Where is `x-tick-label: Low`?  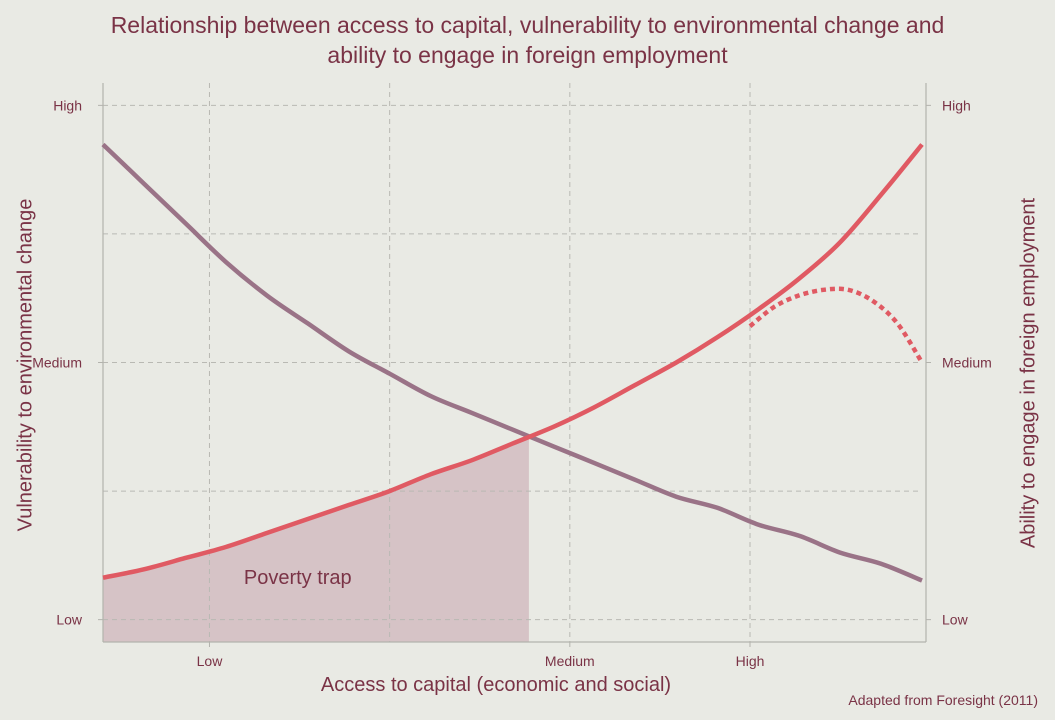 x-tick-label: Low is located at coordinates (210, 661).